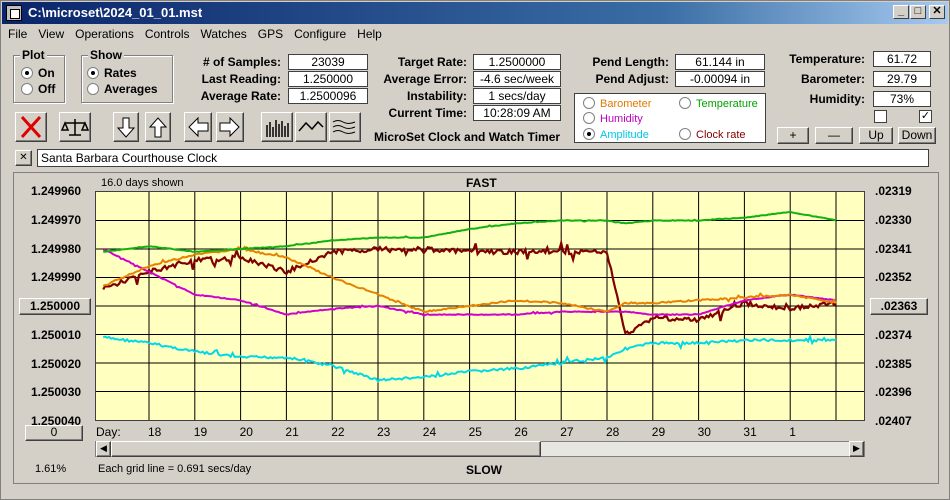  I want to click on legend-humidity-radio: Humidity, so click(613, 118).